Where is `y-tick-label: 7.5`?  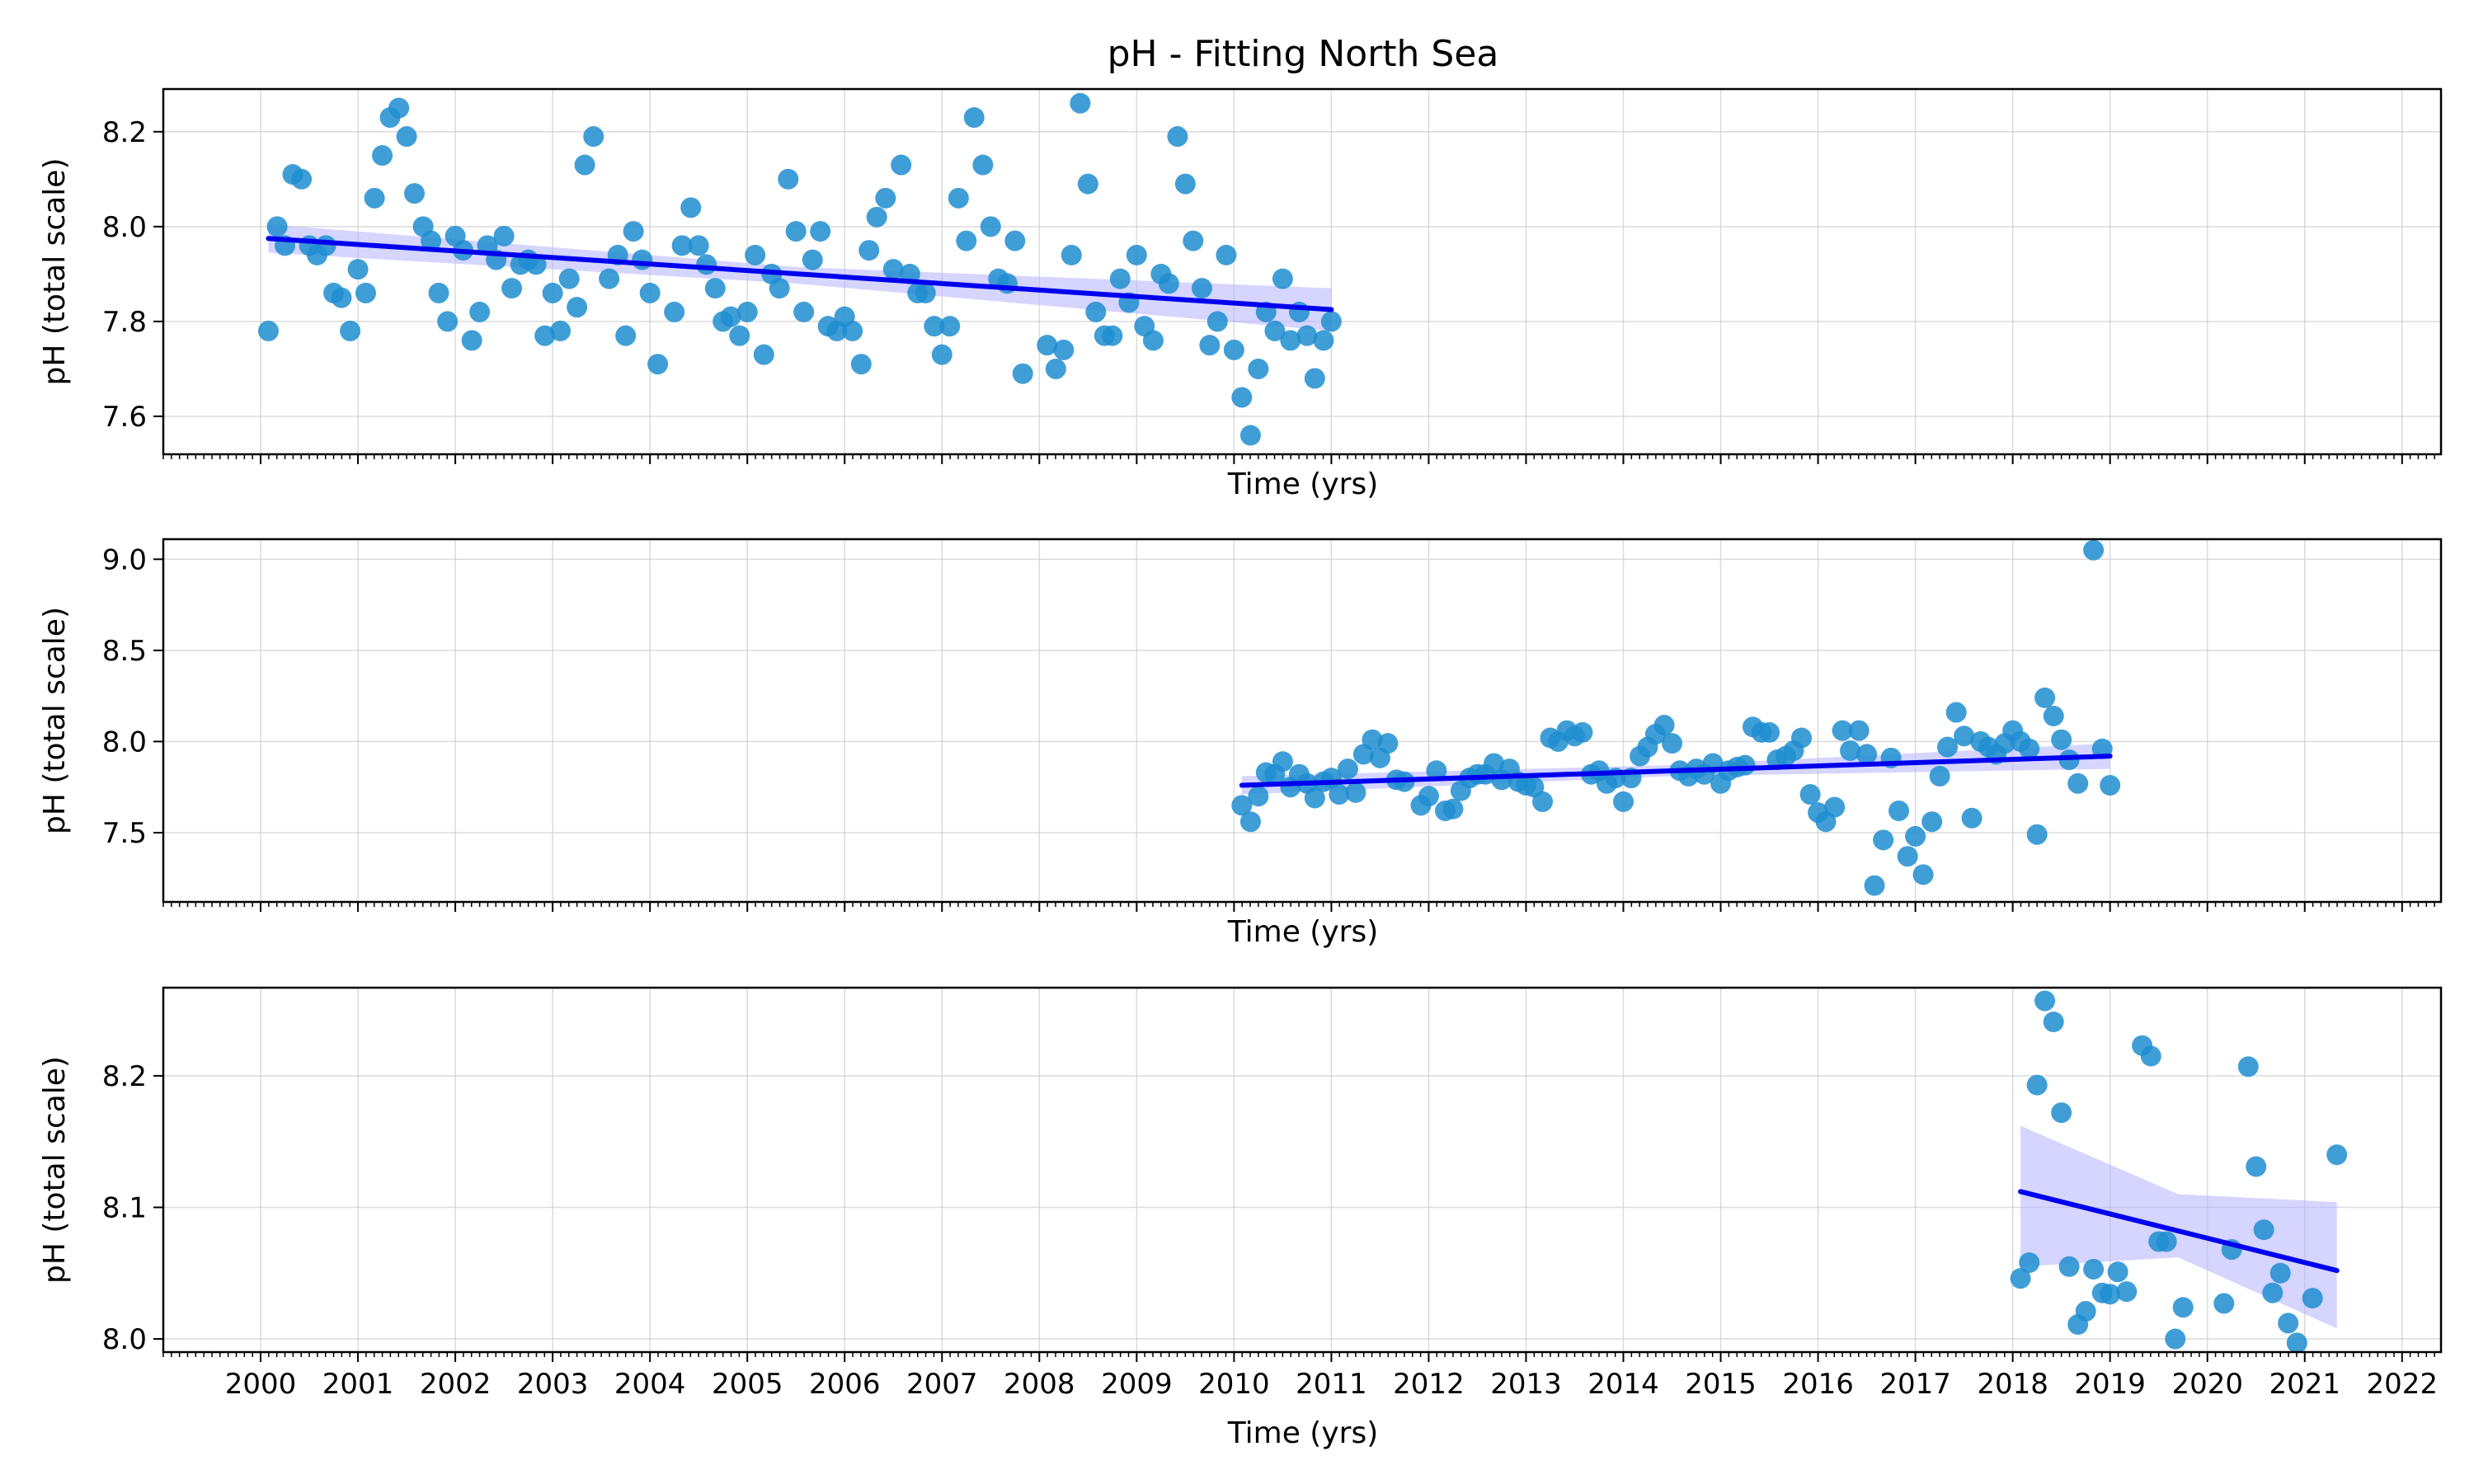
y-tick-label: 7.5 is located at coordinates (124, 833).